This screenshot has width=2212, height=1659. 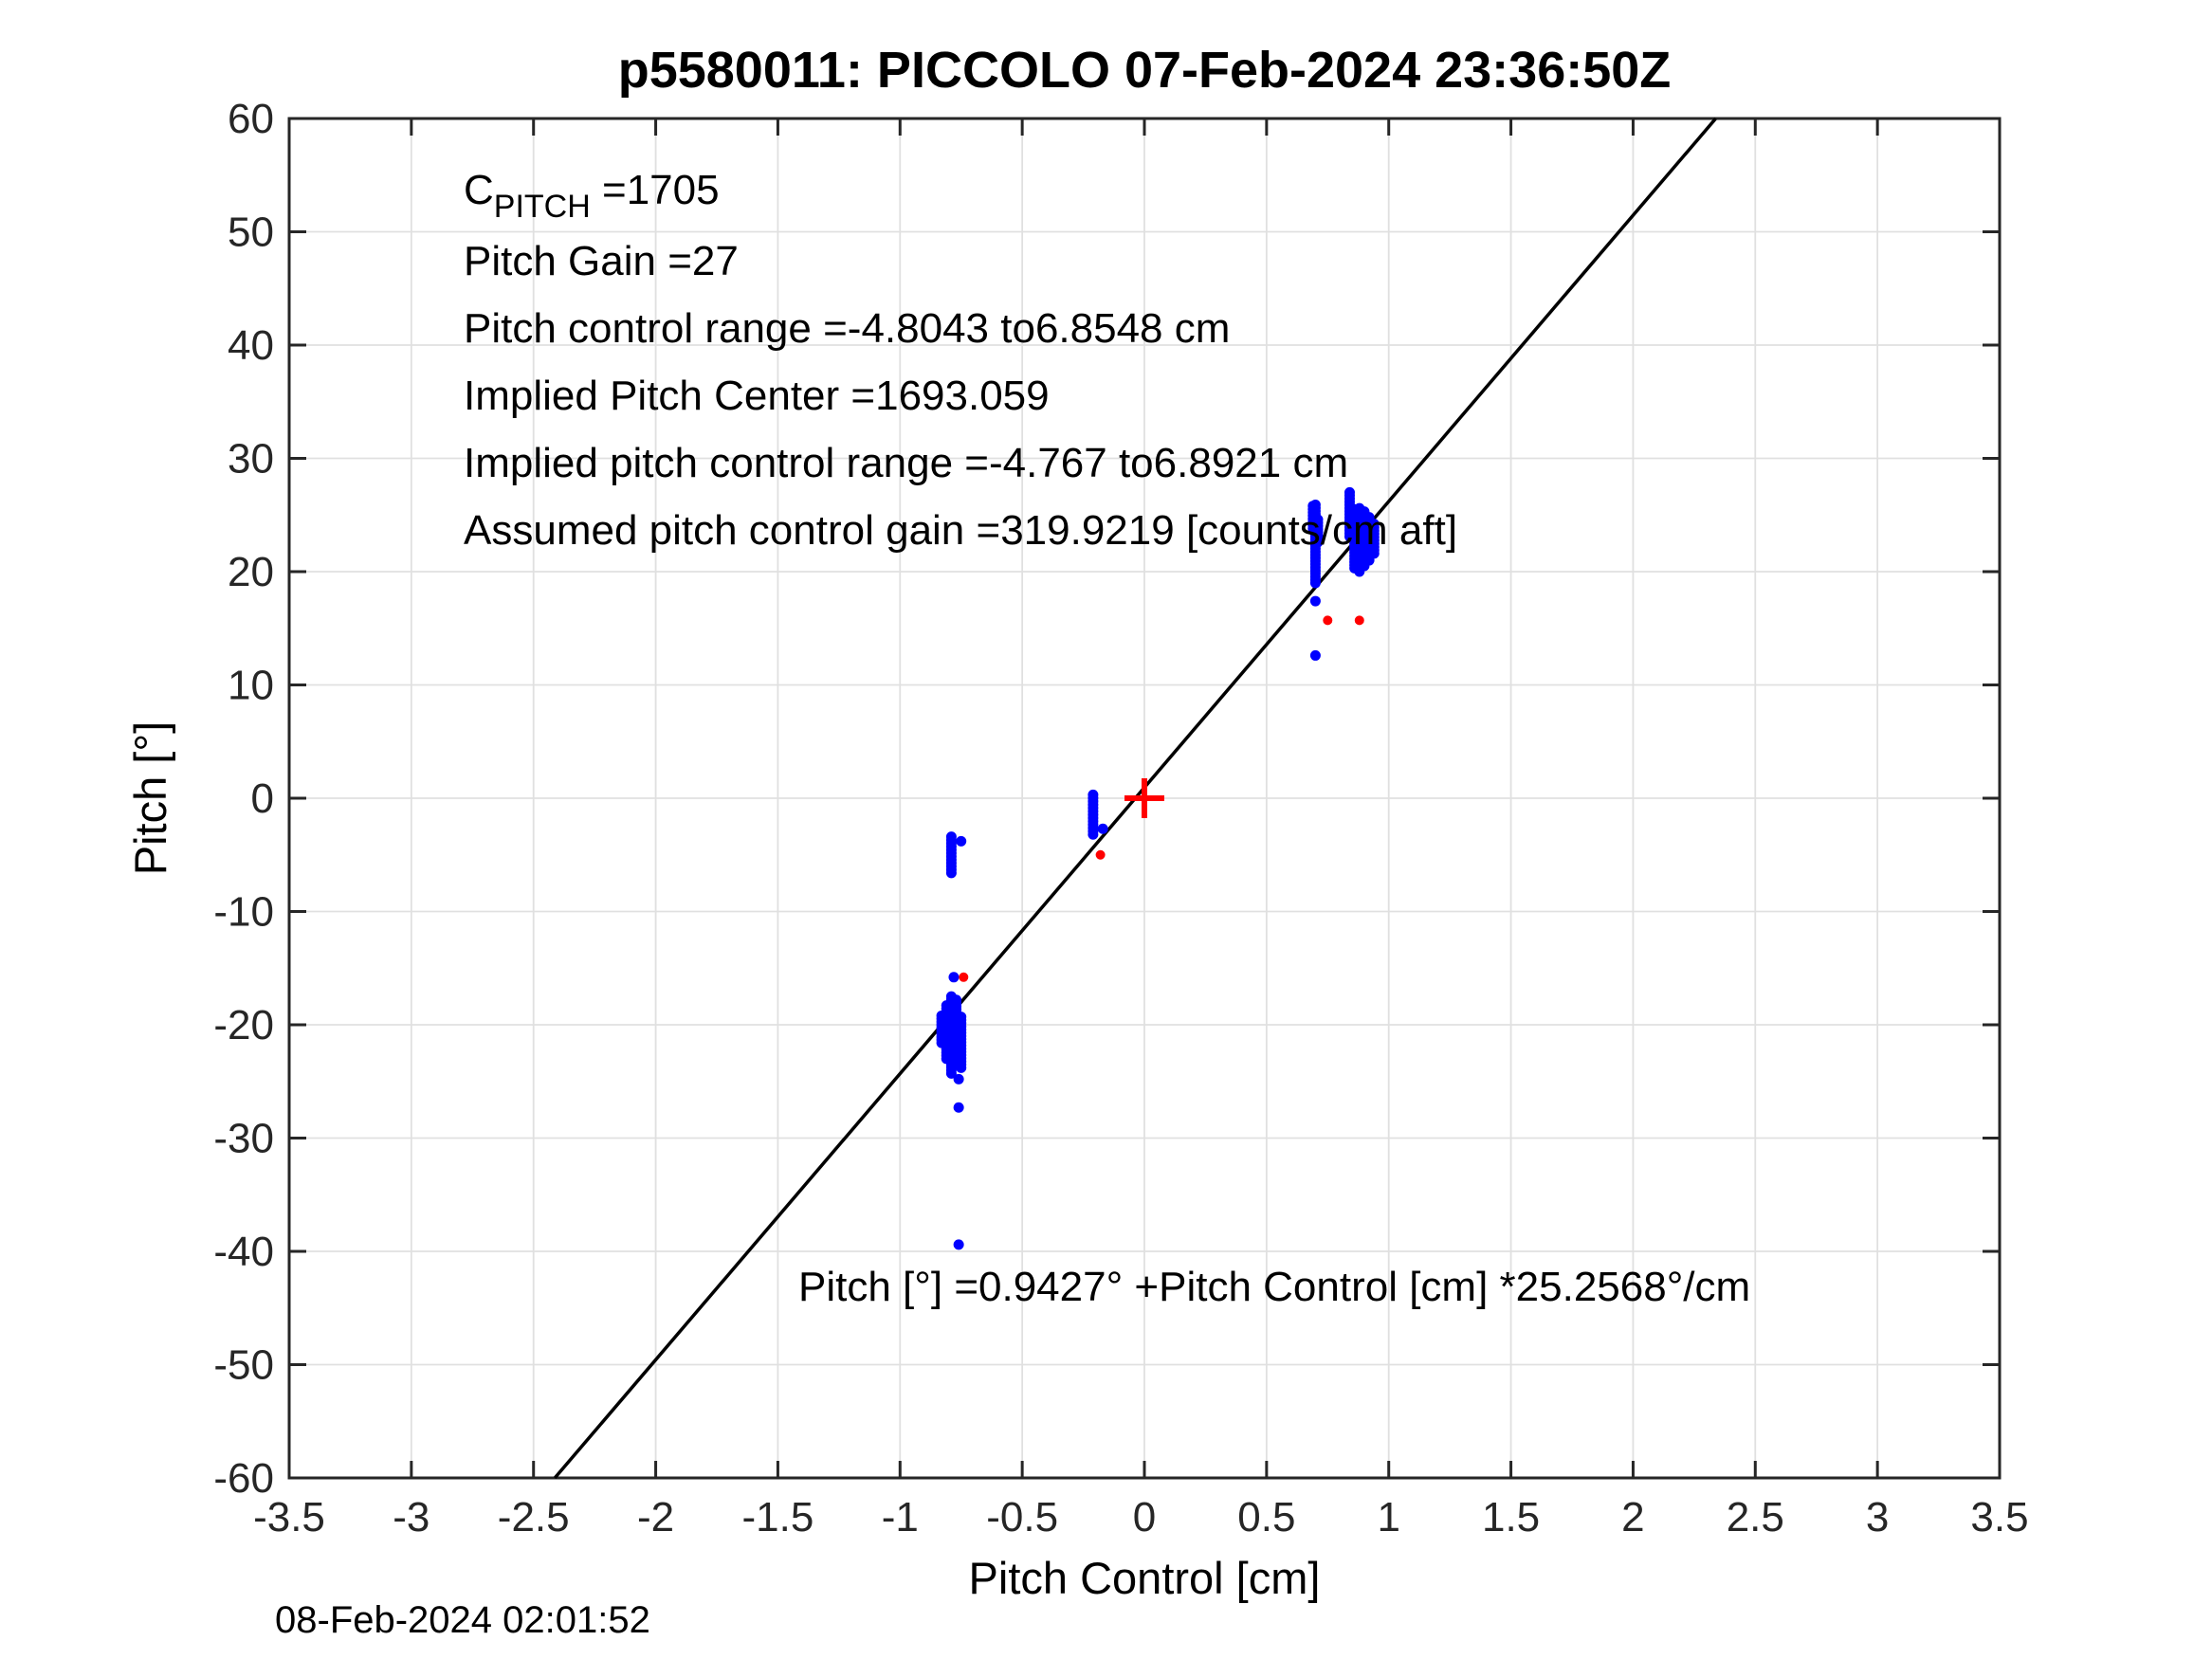 What do you see at coordinates (534, 1517) in the screenshot?
I see `x-tick-label: -2.5` at bounding box center [534, 1517].